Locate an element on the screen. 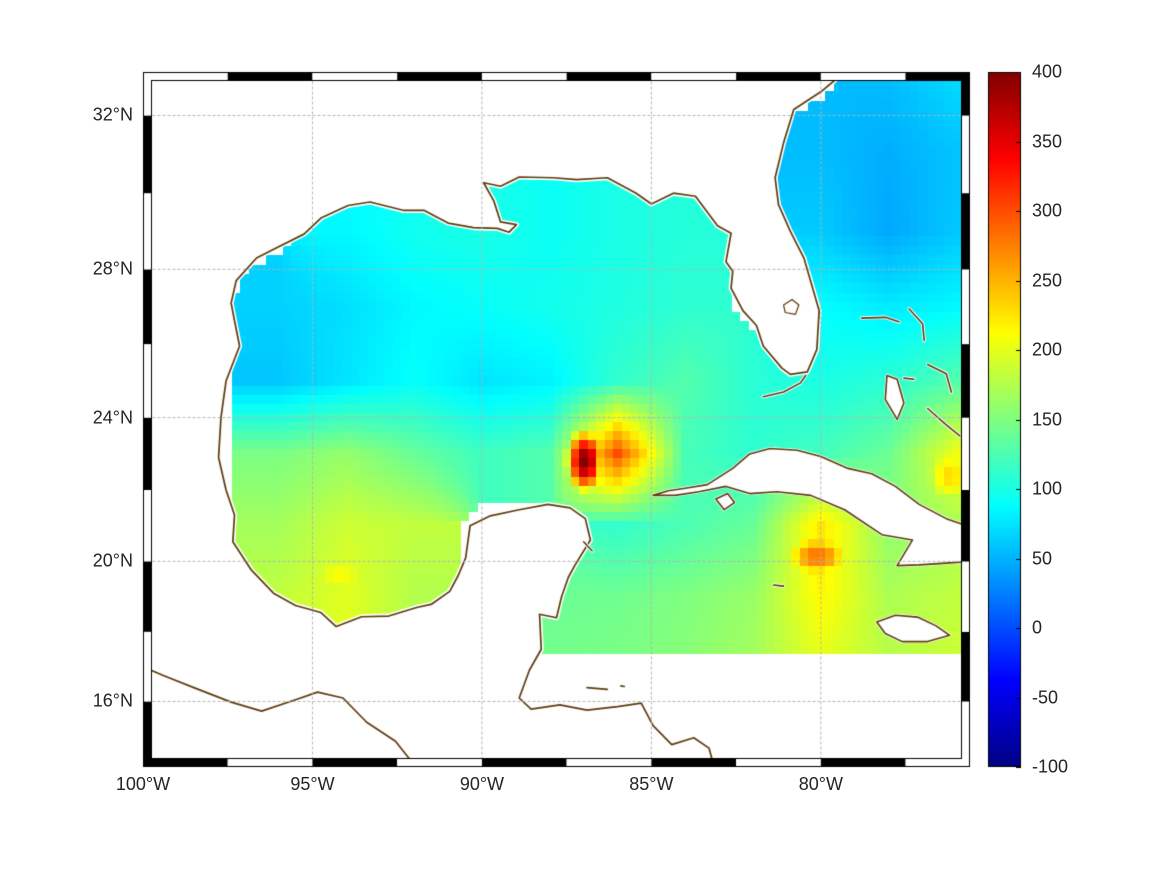 The height and width of the screenshot is (875, 1167). x-tick-label: 80°W is located at coordinates (820, 784).